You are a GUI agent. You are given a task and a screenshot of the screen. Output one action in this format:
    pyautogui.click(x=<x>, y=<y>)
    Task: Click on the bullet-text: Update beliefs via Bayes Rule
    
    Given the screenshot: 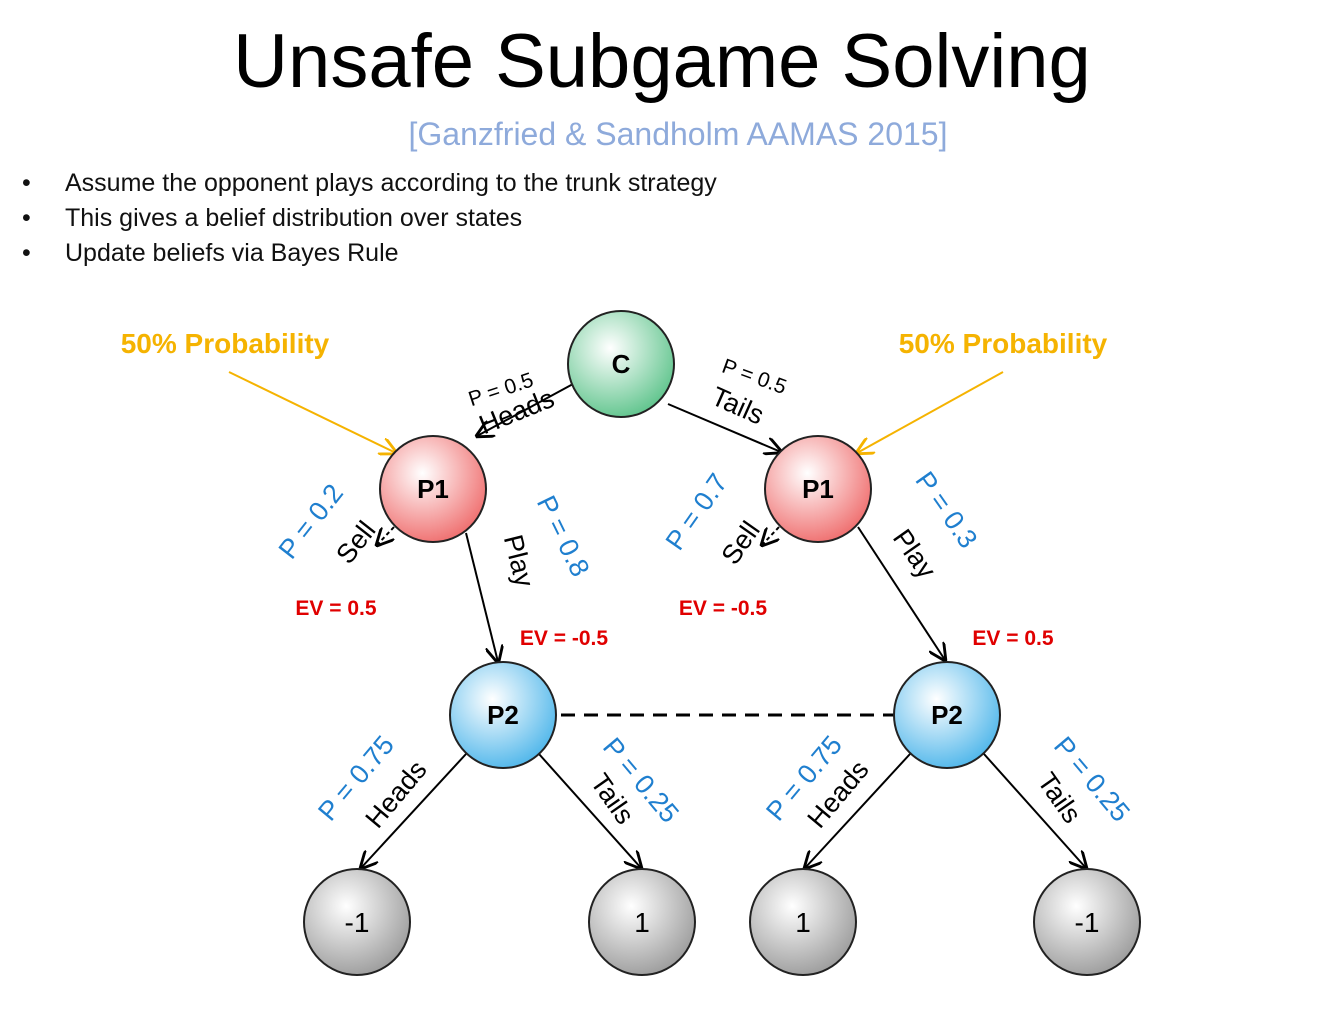 What is the action you would take?
    pyautogui.click(x=232, y=253)
    